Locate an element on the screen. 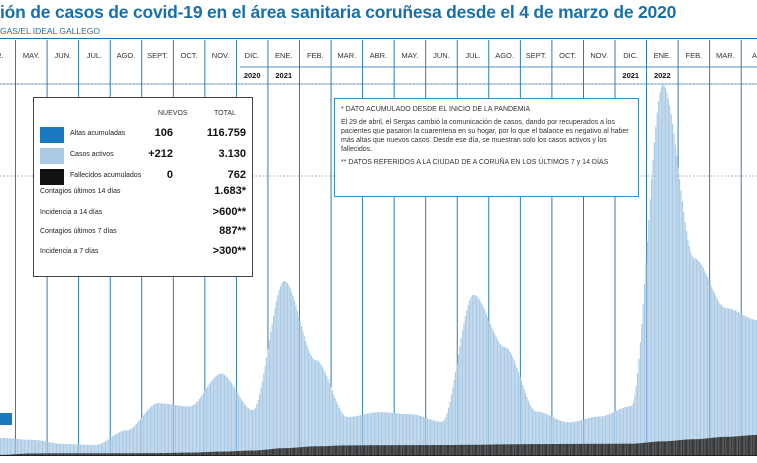  legend-total-value: 762 is located at coordinates (236, 175).